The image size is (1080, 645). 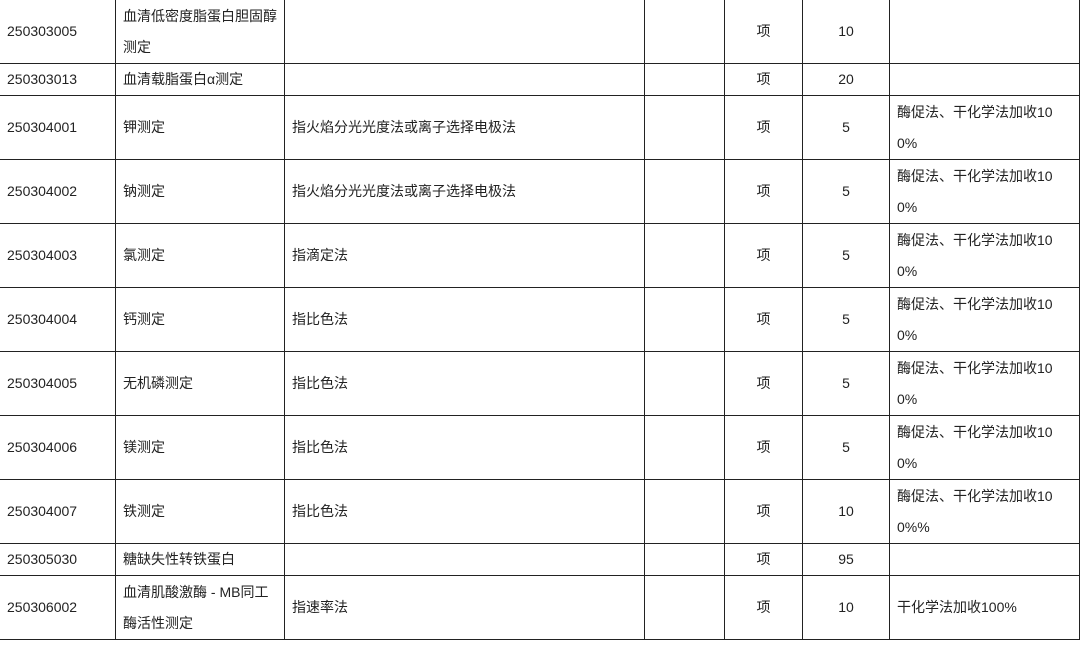 I want to click on item-name: 血清低密度脂蛋白胆固醇测定, so click(x=200, y=32).